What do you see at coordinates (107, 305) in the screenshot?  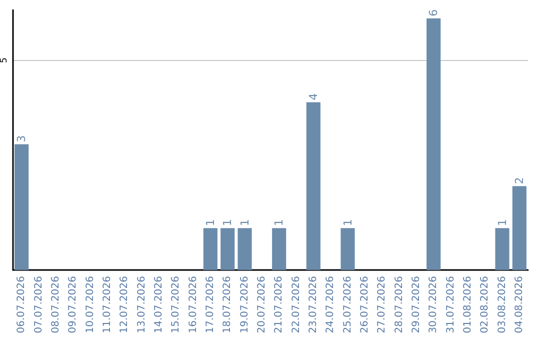 I see `x-tick-label: 11.07.2026` at bounding box center [107, 305].